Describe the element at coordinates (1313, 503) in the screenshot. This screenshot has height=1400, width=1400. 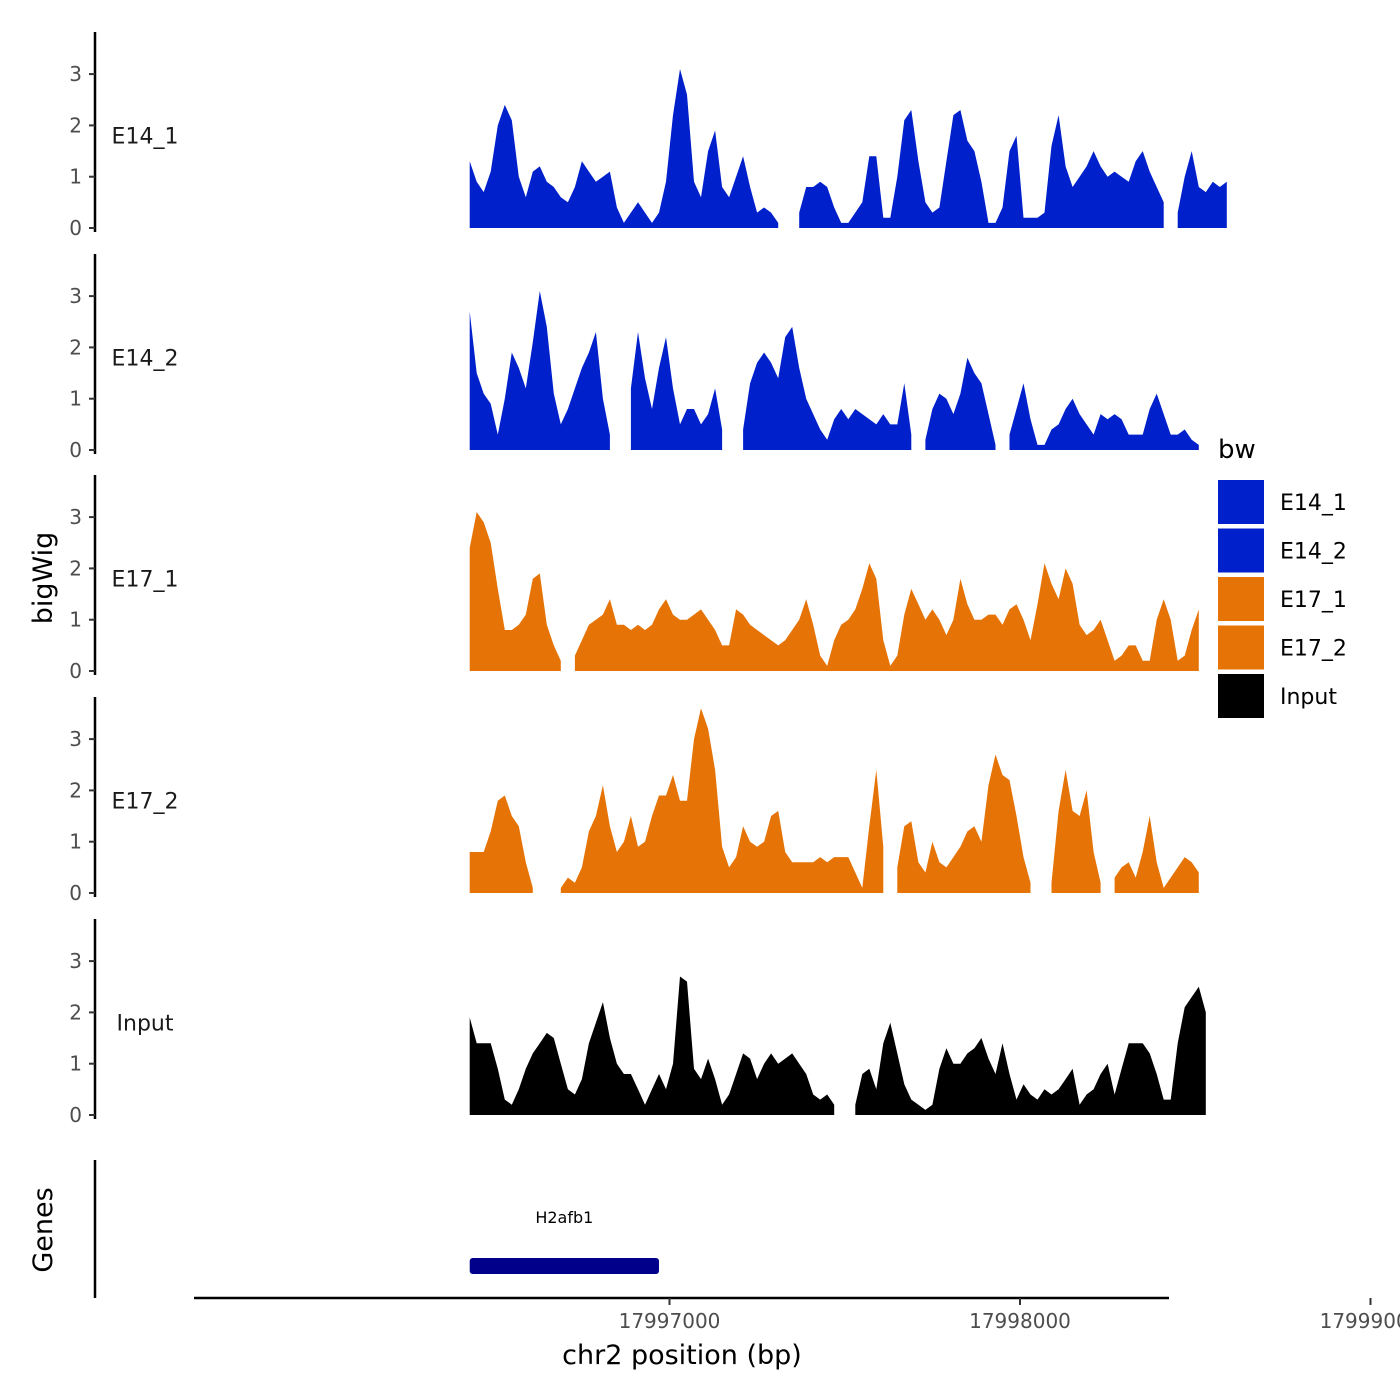
I see `legend-label-E14_1: E14_1` at that location.